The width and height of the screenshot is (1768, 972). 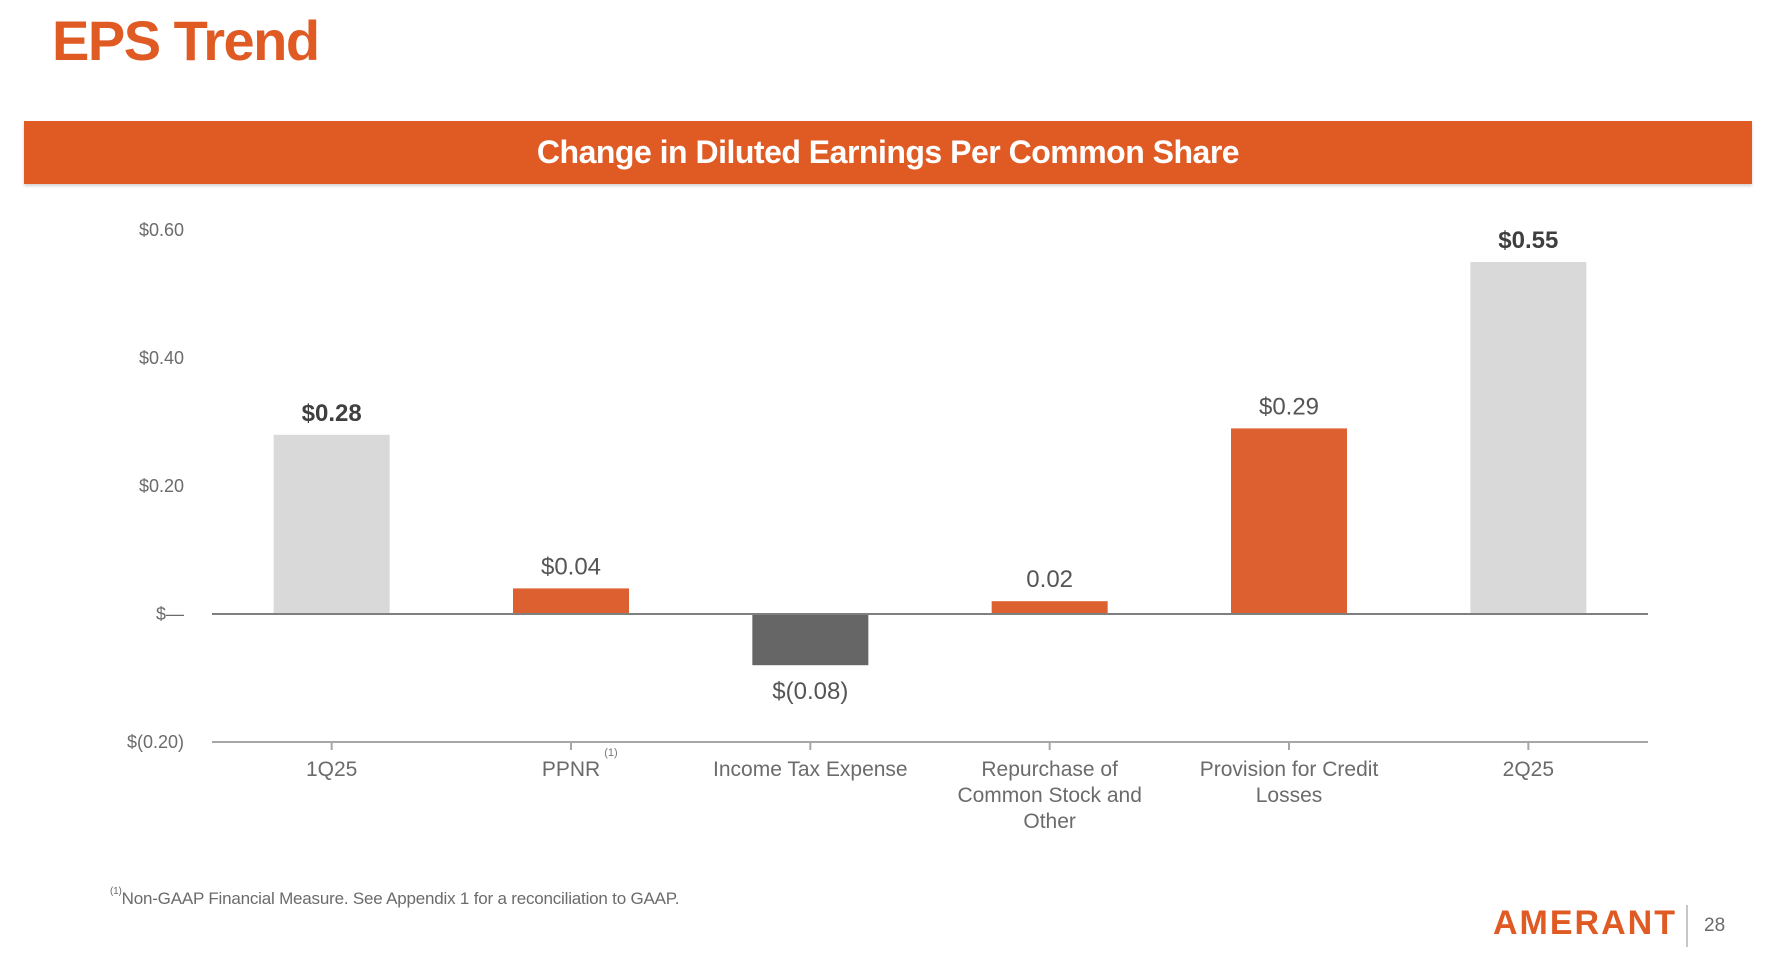 I want to click on x-tick-label: Provision for Credit, so click(x=1289, y=769).